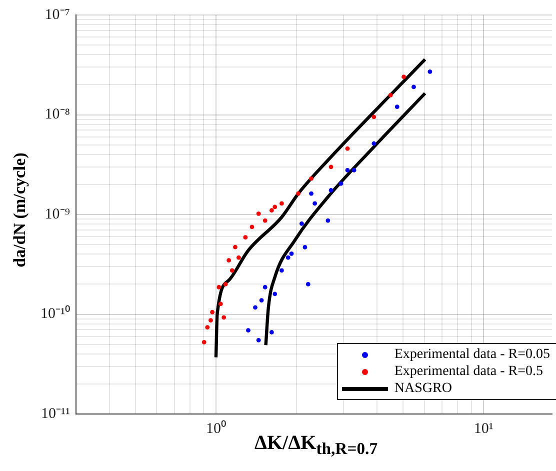  What do you see at coordinates (216, 428) in the screenshot?
I see `x-tick-label: 10⁰` at bounding box center [216, 428].